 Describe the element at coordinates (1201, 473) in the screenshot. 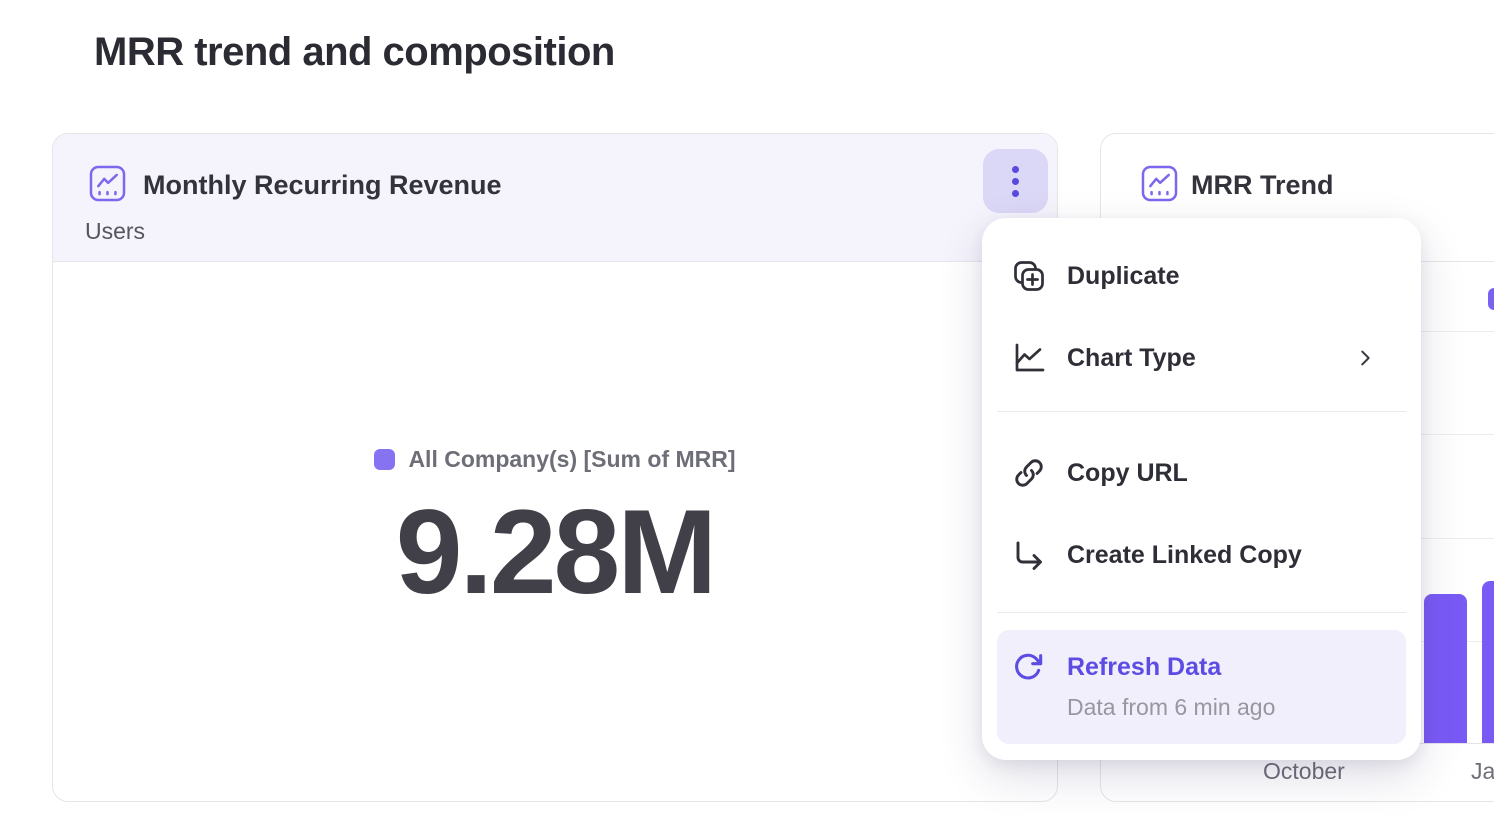

I see `menu-item-copy-url: Copy URL` at that location.